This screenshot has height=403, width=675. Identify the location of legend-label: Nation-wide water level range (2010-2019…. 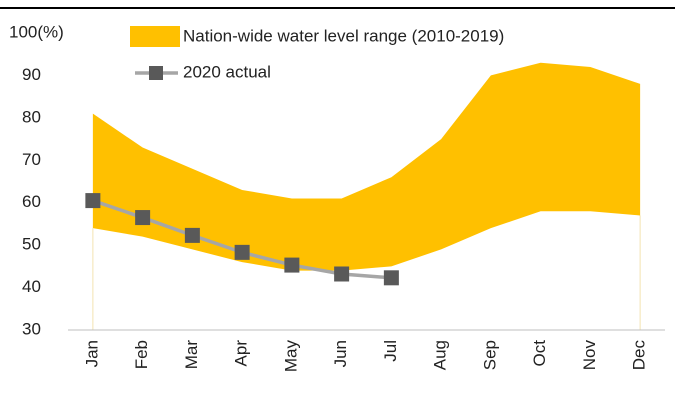
(343, 35).